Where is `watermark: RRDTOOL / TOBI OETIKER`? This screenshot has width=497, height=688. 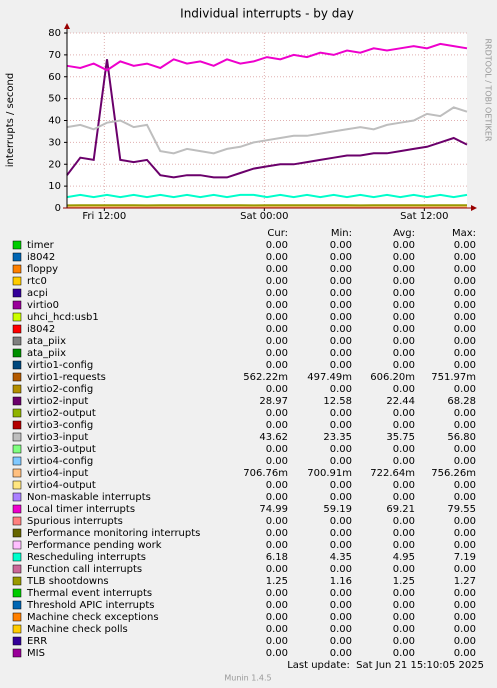
watermark: RRDTOOL / TOBI OETIKER is located at coordinates (488, 89).